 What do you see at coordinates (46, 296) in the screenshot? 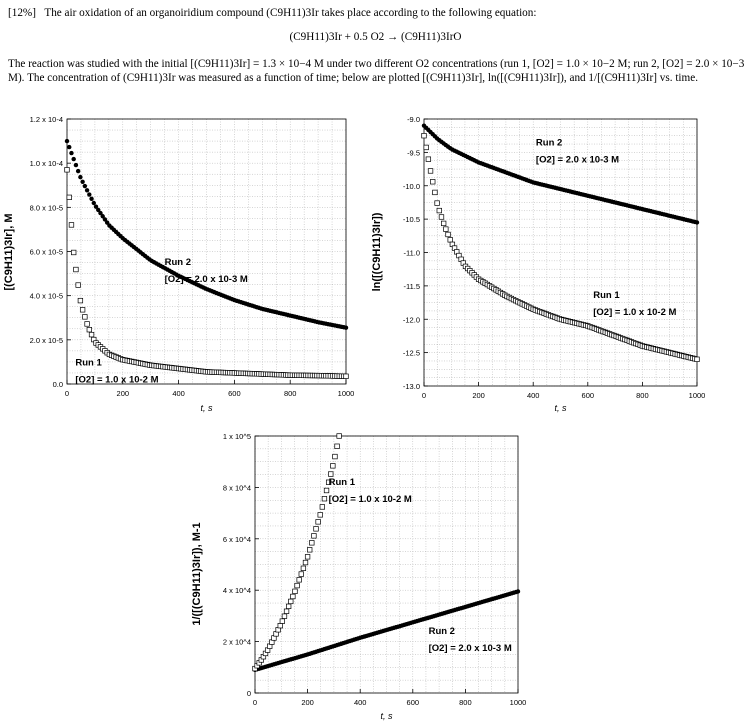
I see `y-tick-label: 4.0 x 10-5` at bounding box center [46, 296].